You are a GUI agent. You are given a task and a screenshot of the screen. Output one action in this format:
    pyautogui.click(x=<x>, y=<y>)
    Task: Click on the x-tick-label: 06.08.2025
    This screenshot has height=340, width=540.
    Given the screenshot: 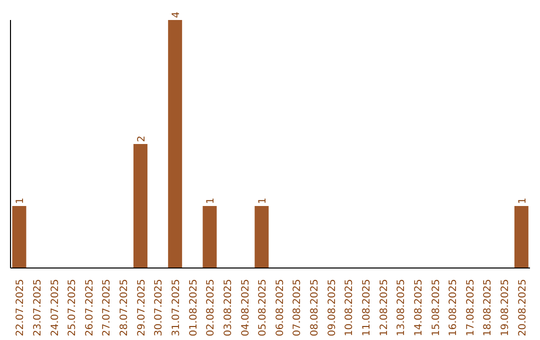 What is the action you would take?
    pyautogui.click(x=280, y=307)
    